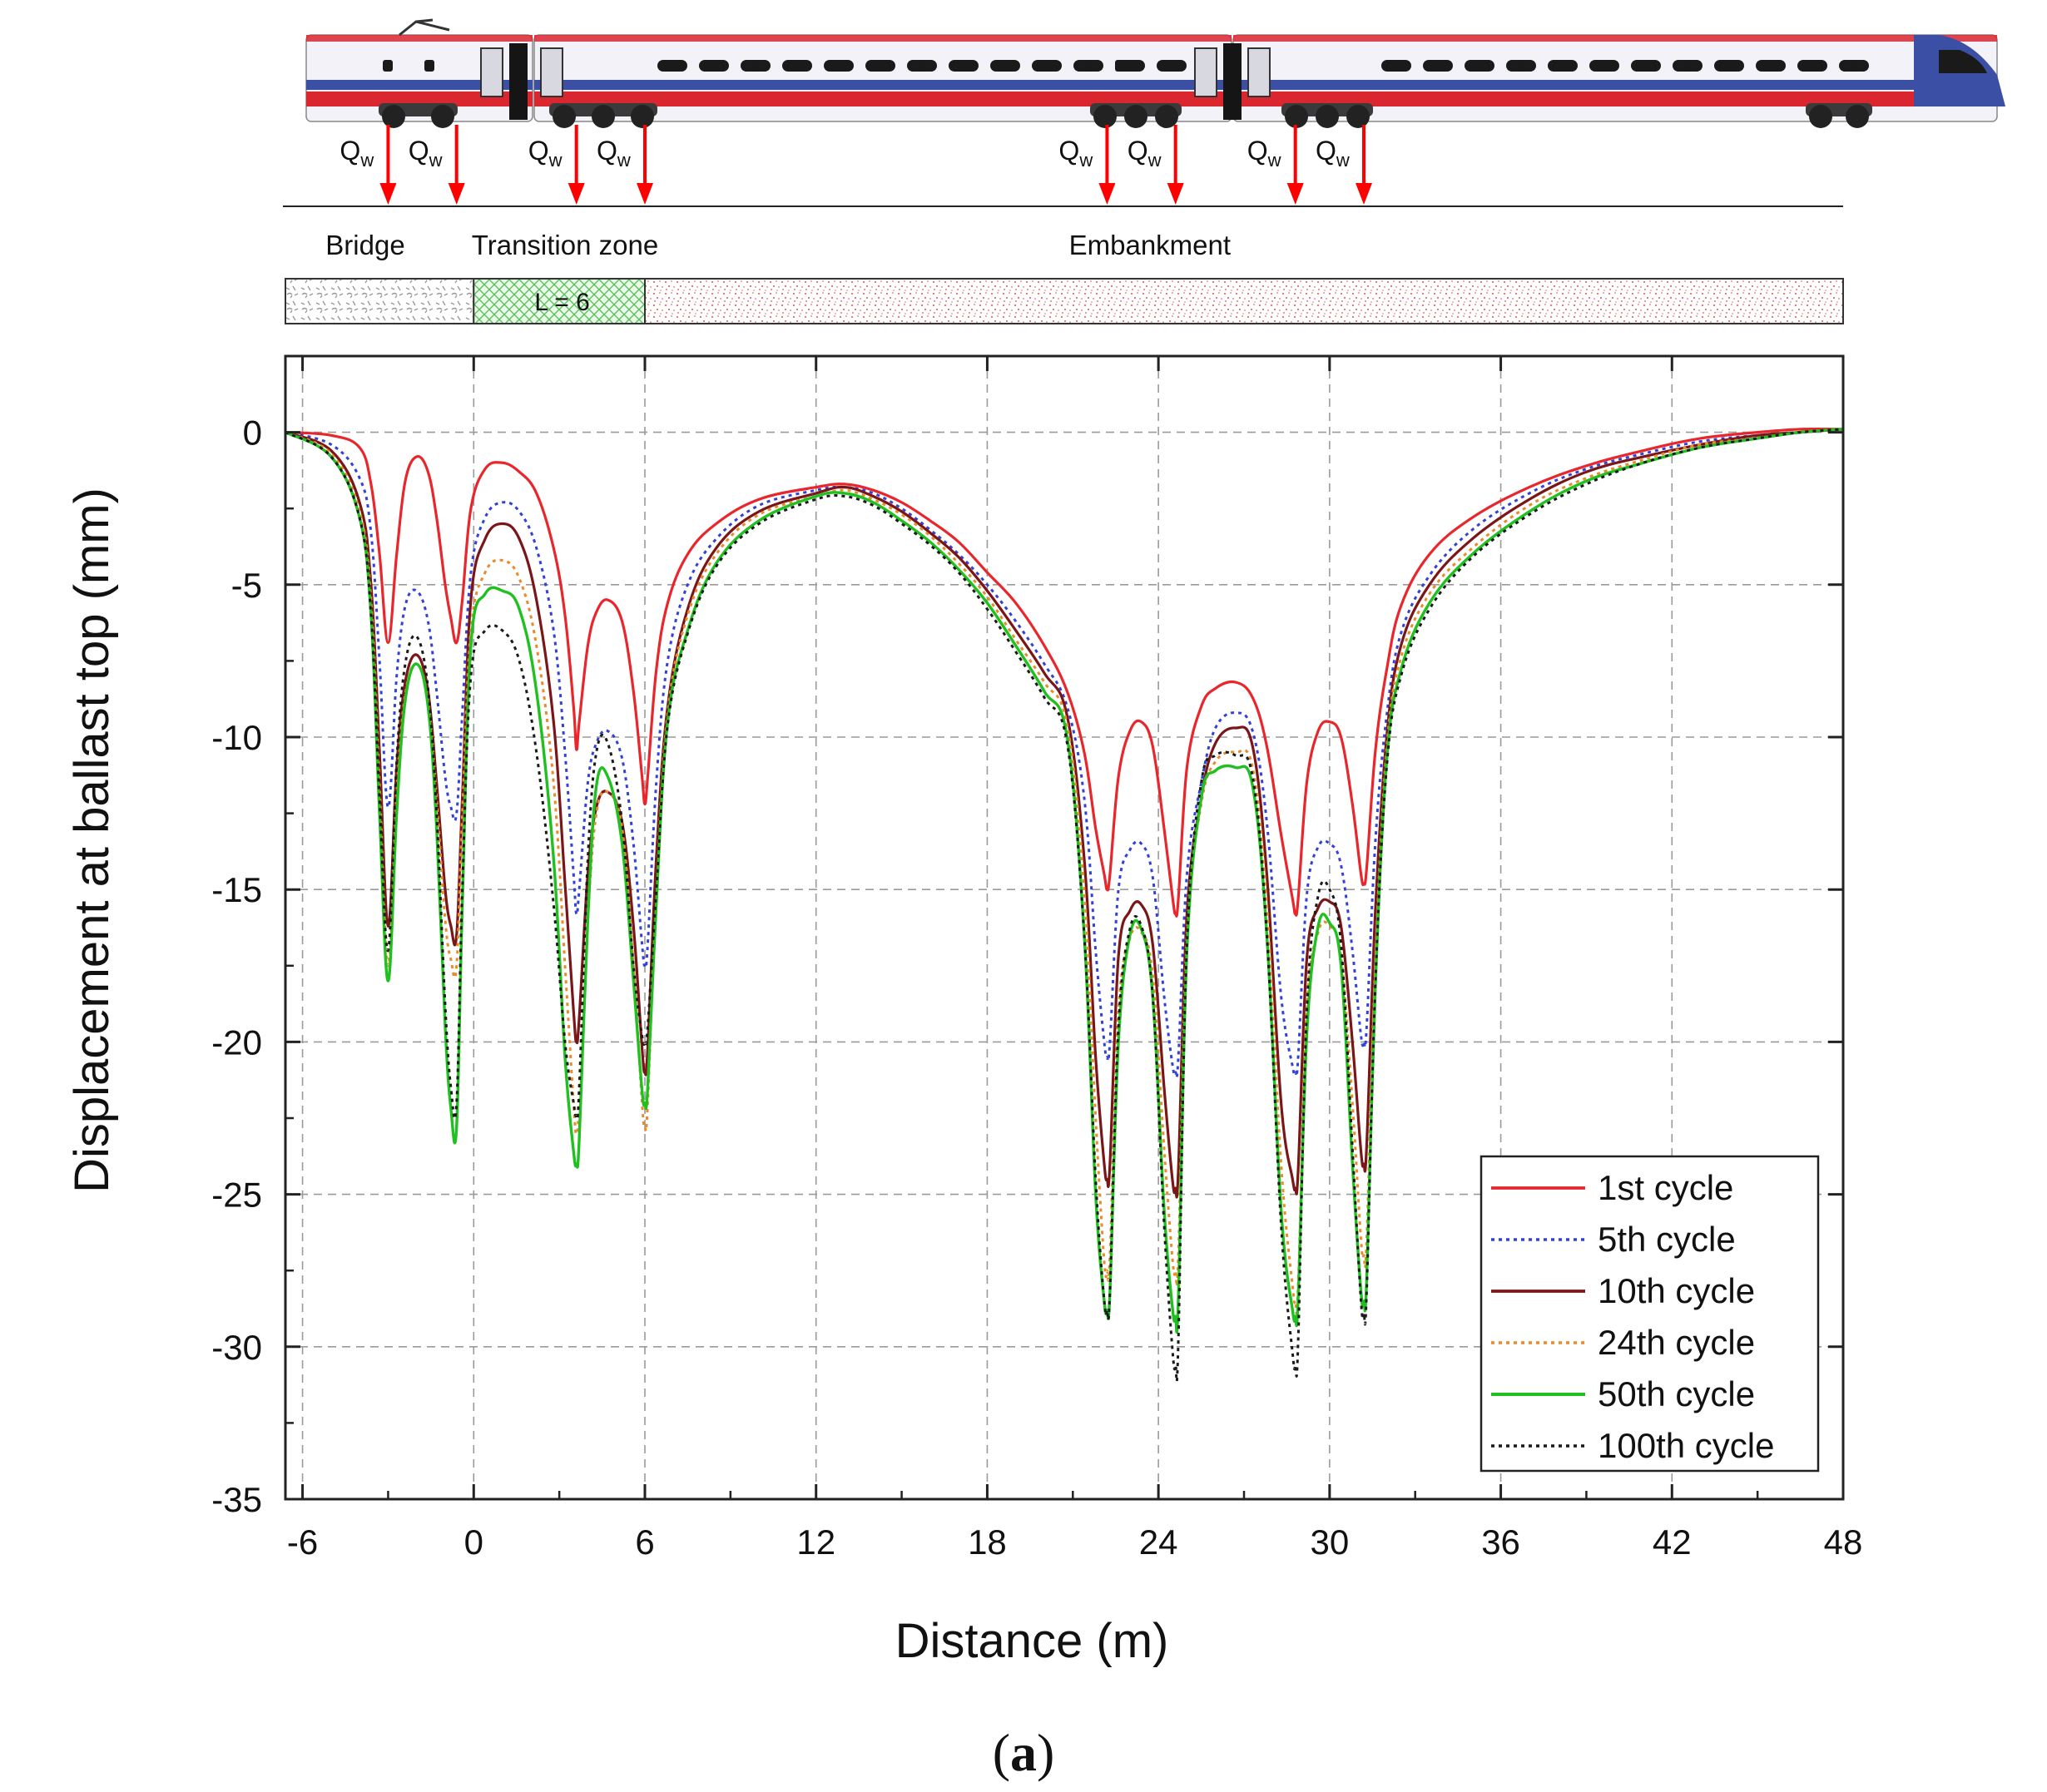 The width and height of the screenshot is (2047, 1792). What do you see at coordinates (1665, 1187) in the screenshot?
I see `legend-label: 1st cycle` at bounding box center [1665, 1187].